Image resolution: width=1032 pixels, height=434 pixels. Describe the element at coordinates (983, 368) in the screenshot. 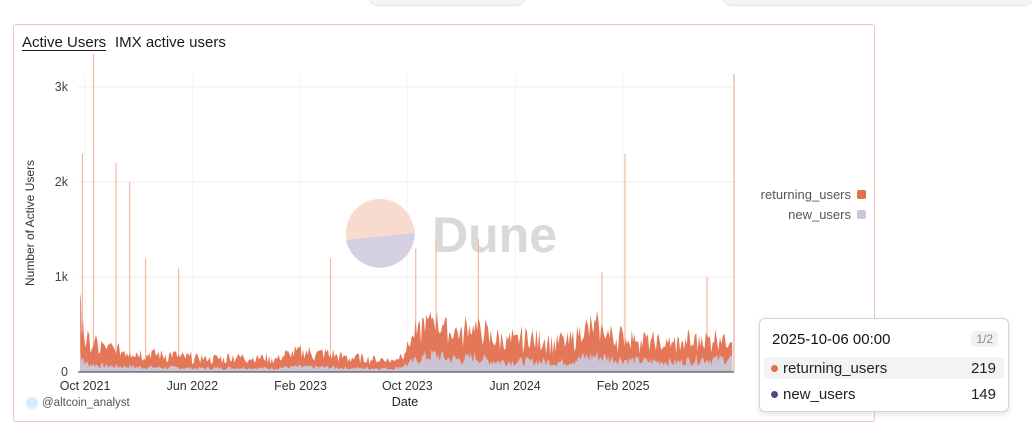

I see `tooltip-series-value: 219` at that location.